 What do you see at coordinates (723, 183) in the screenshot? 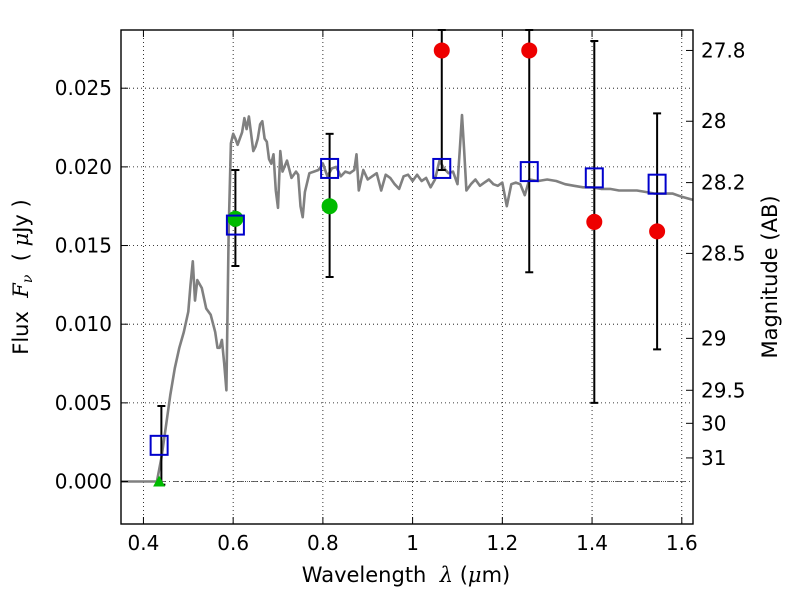
I see `y2-tick-label: 28.2` at bounding box center [723, 183].